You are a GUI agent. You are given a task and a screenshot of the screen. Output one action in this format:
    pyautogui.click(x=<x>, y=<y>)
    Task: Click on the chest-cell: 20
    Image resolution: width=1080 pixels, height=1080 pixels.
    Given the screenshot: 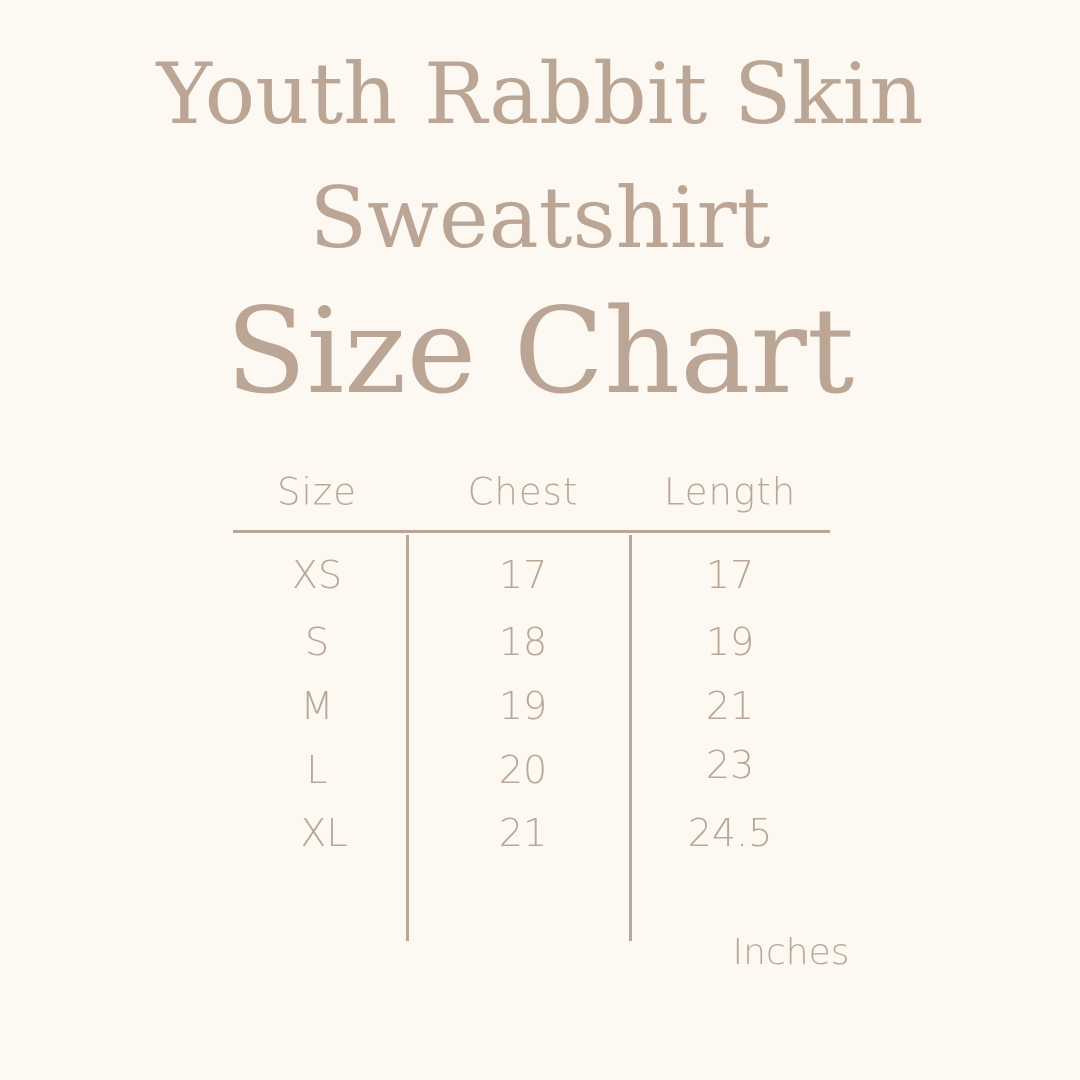 What is the action you would take?
    pyautogui.click(x=523, y=770)
    